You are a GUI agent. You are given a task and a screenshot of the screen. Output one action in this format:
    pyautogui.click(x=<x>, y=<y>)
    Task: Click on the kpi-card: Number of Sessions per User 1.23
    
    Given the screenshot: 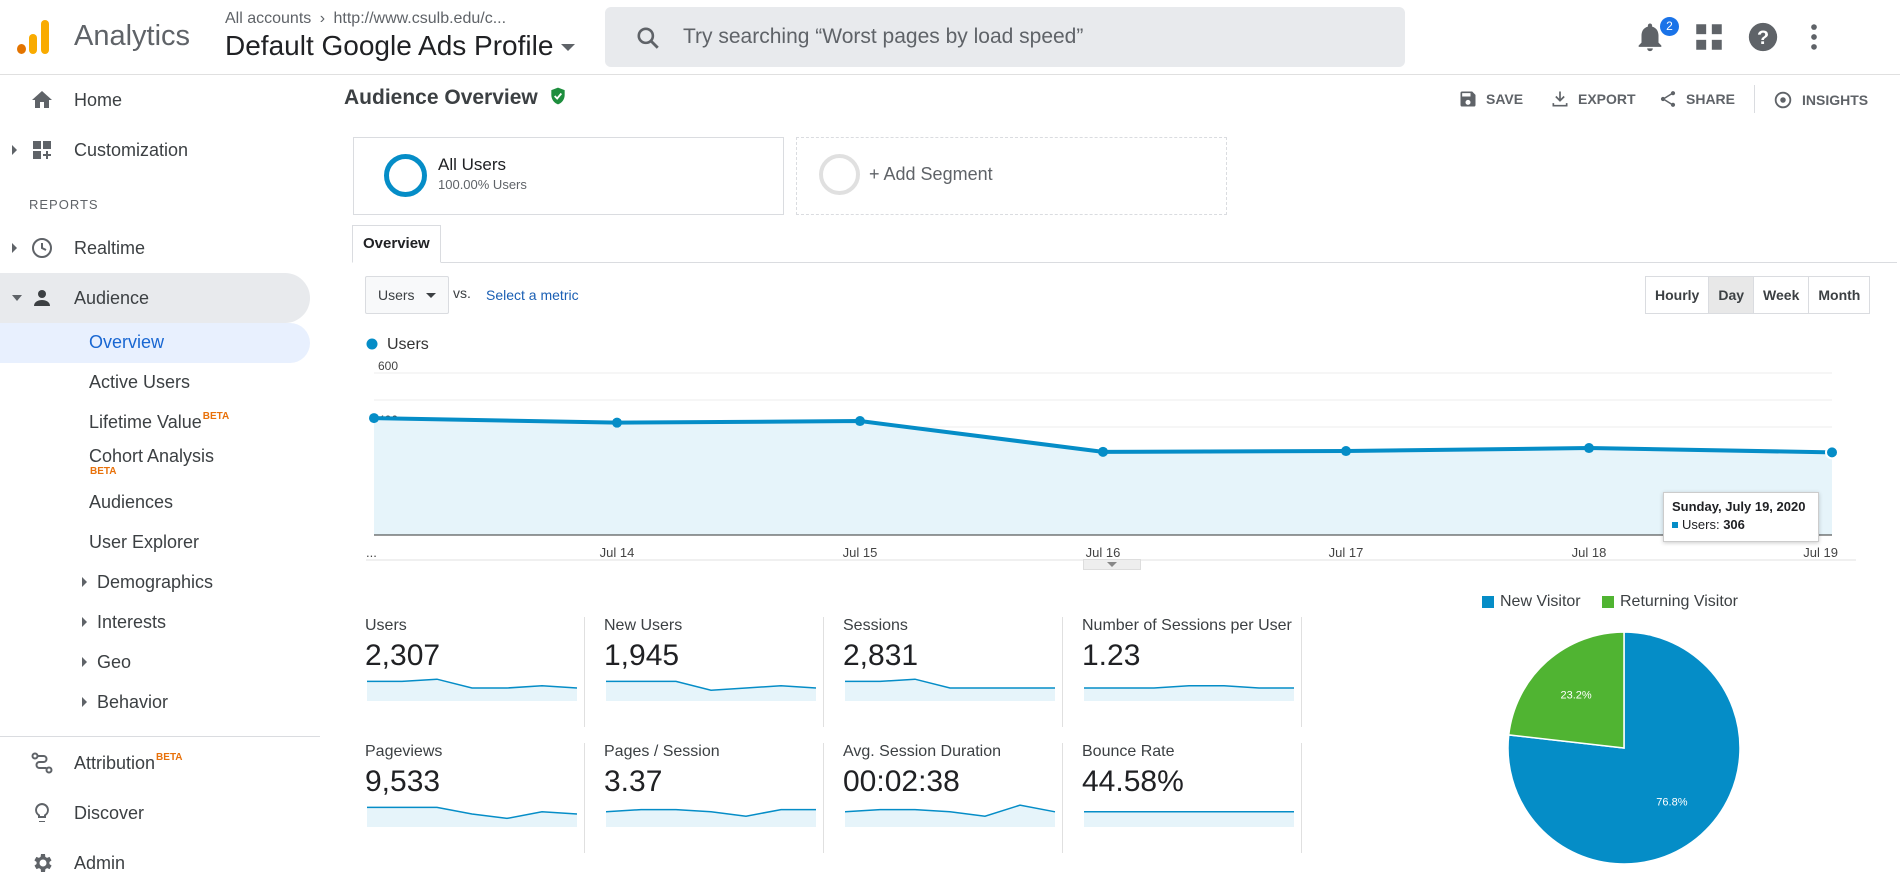 What is the action you would take?
    pyautogui.click(x=1192, y=672)
    